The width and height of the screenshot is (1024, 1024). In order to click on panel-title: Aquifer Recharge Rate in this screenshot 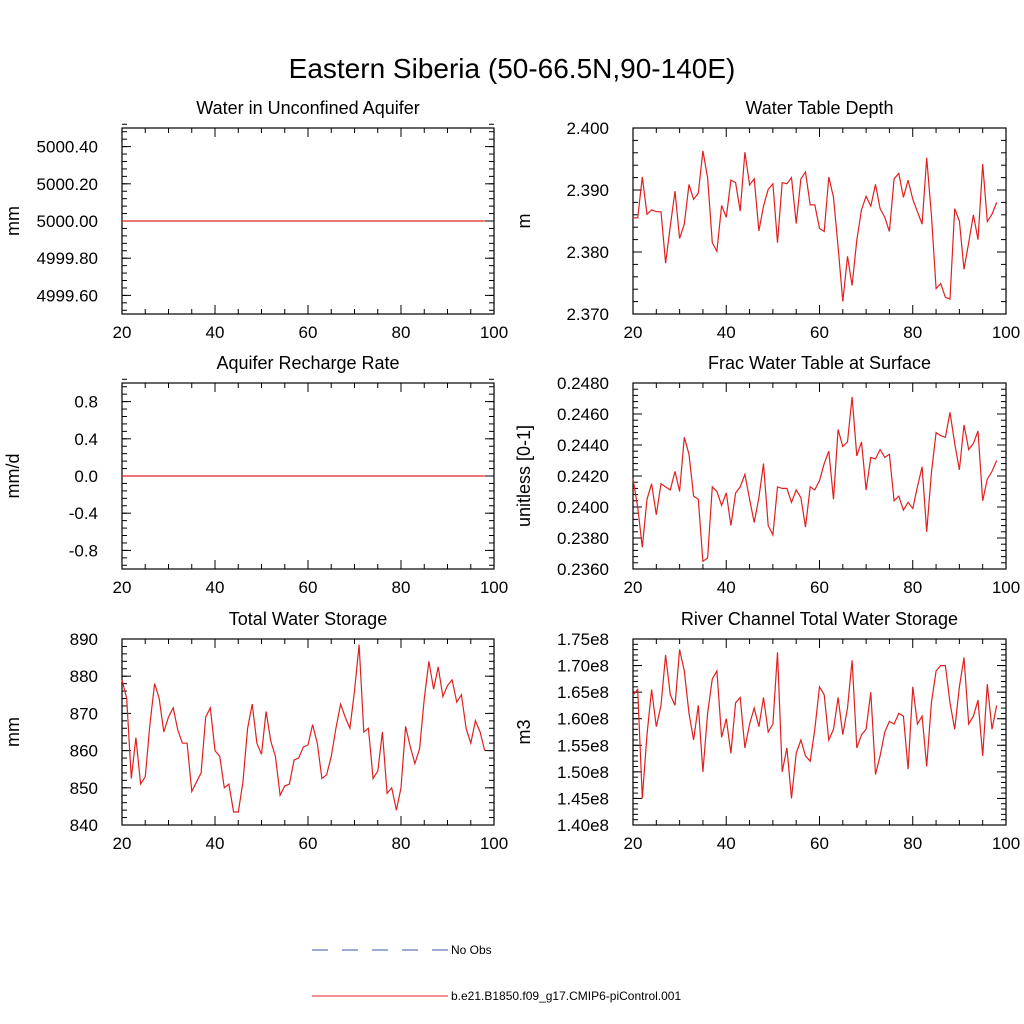, I will do `click(307, 363)`.